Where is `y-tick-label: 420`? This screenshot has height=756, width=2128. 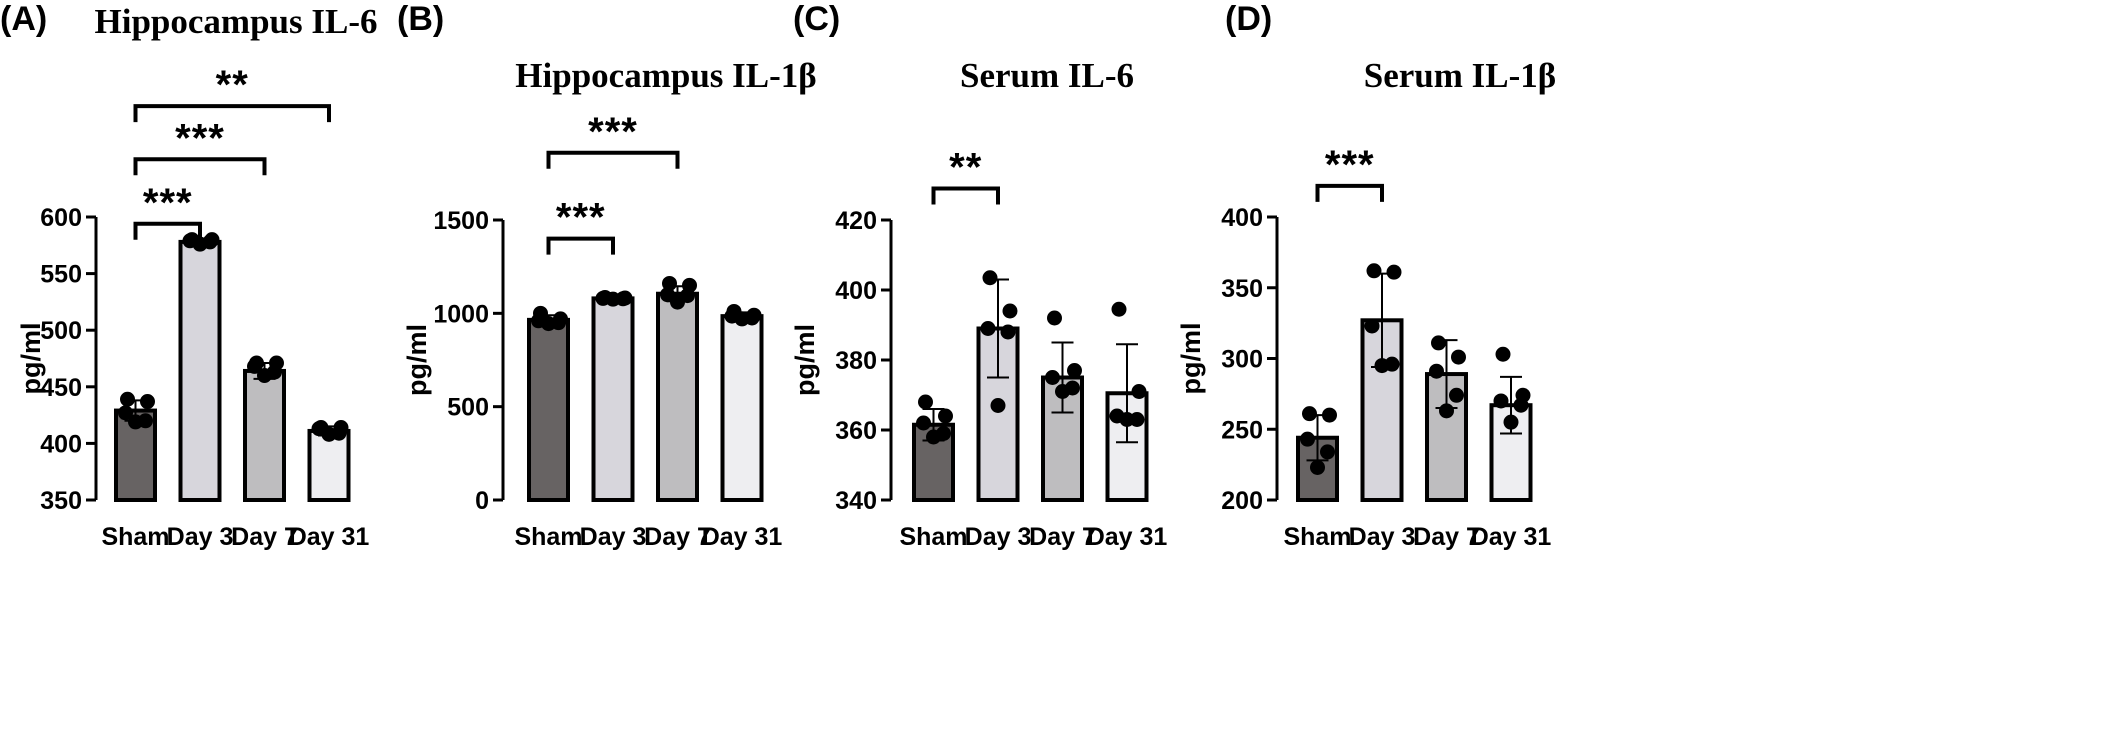 y-tick-label: 420 is located at coordinates (856, 221).